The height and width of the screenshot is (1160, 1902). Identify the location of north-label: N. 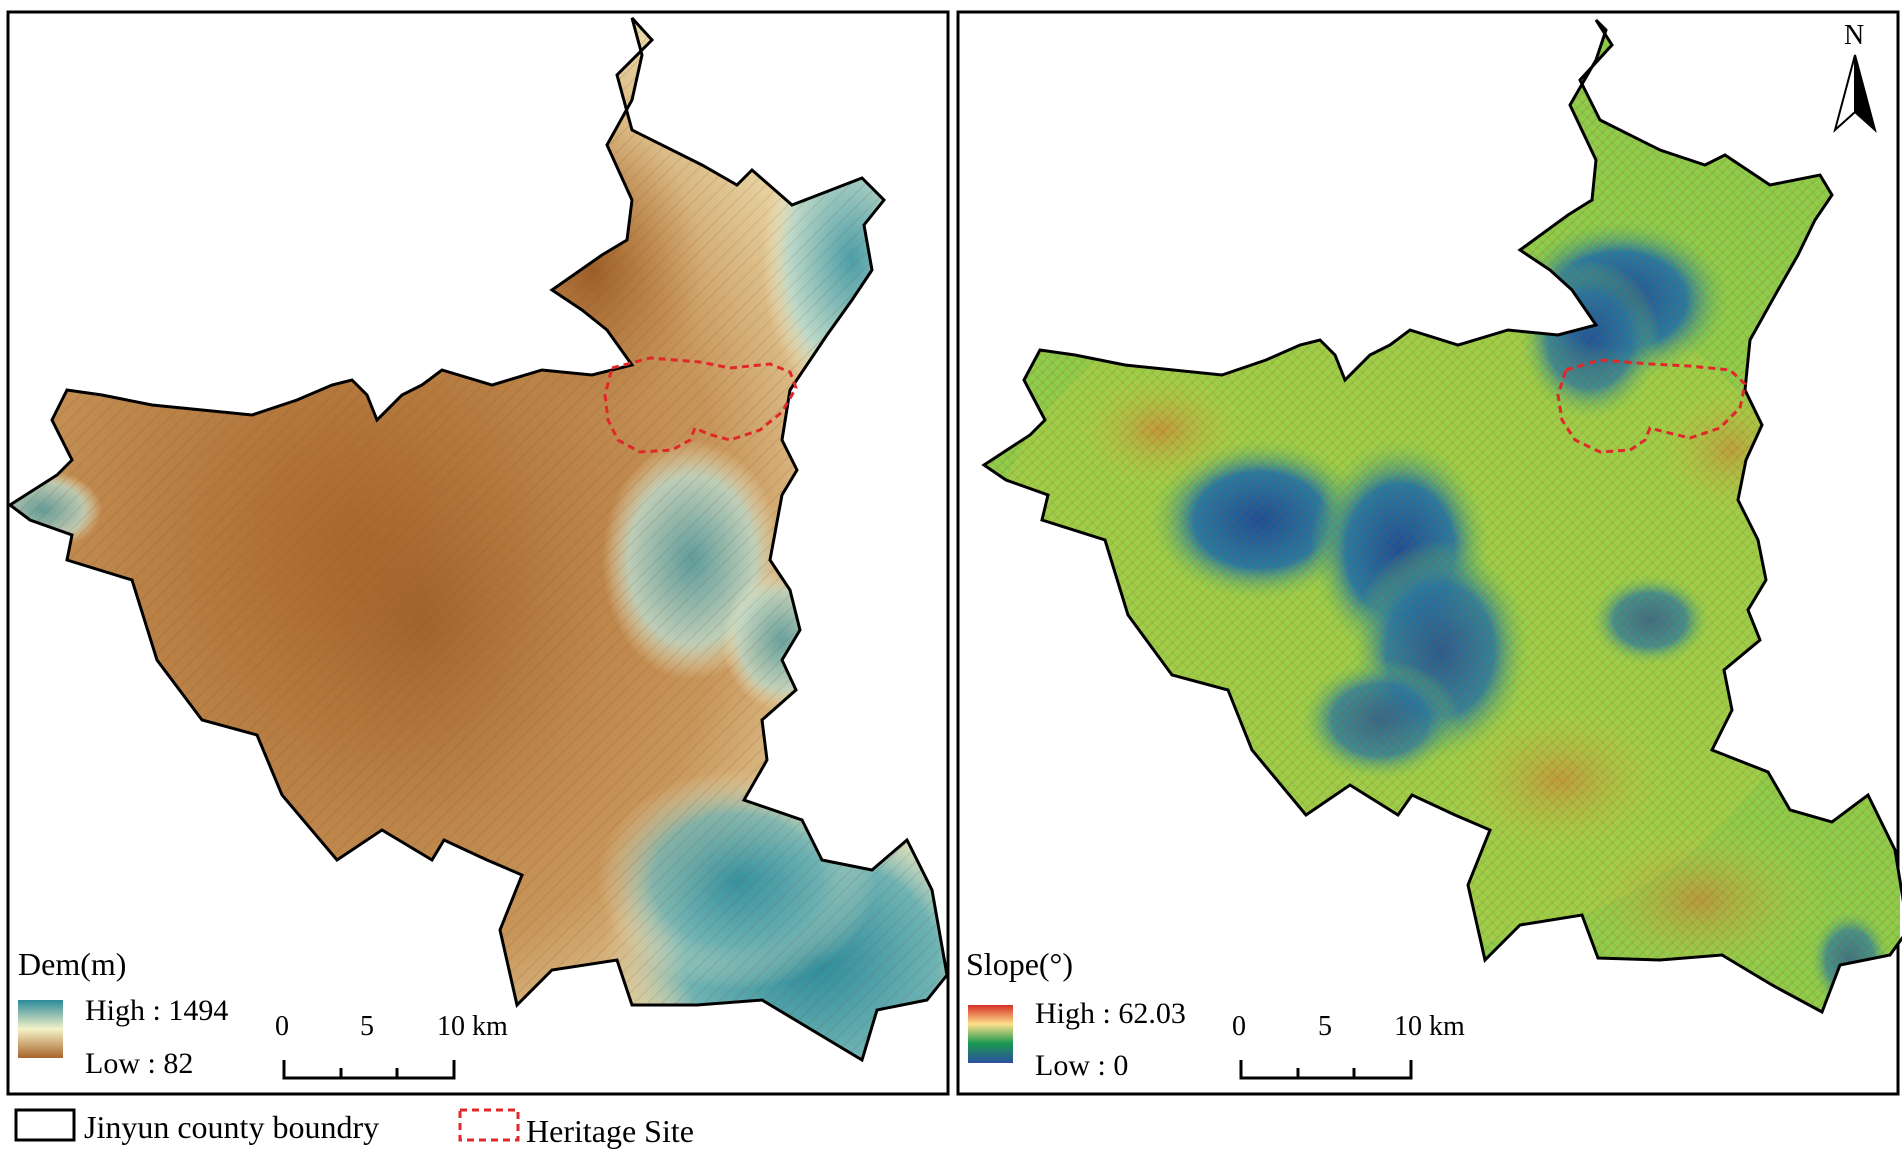
(1854, 35).